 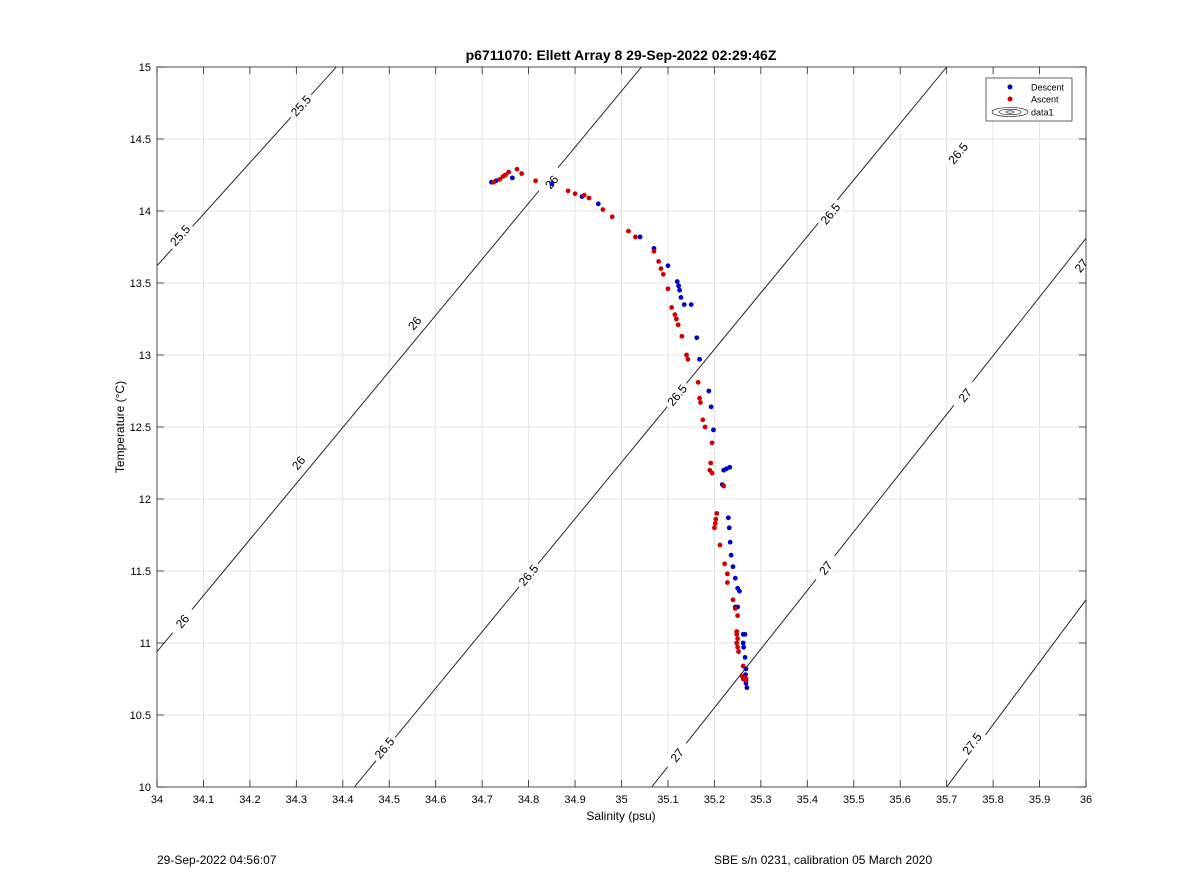 I want to click on x-tick-label: 34.7, so click(x=481, y=800).